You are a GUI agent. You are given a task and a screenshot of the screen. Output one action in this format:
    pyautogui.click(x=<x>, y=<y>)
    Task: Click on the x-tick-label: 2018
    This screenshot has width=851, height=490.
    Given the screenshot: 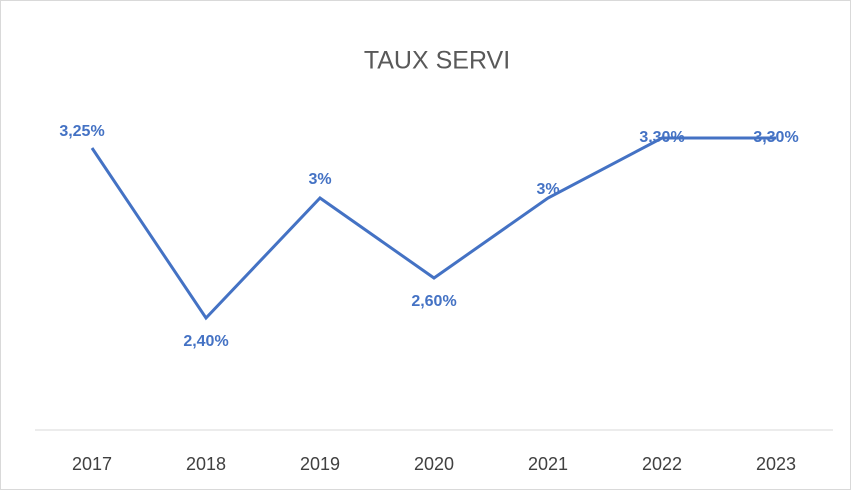 What is the action you would take?
    pyautogui.click(x=206, y=464)
    